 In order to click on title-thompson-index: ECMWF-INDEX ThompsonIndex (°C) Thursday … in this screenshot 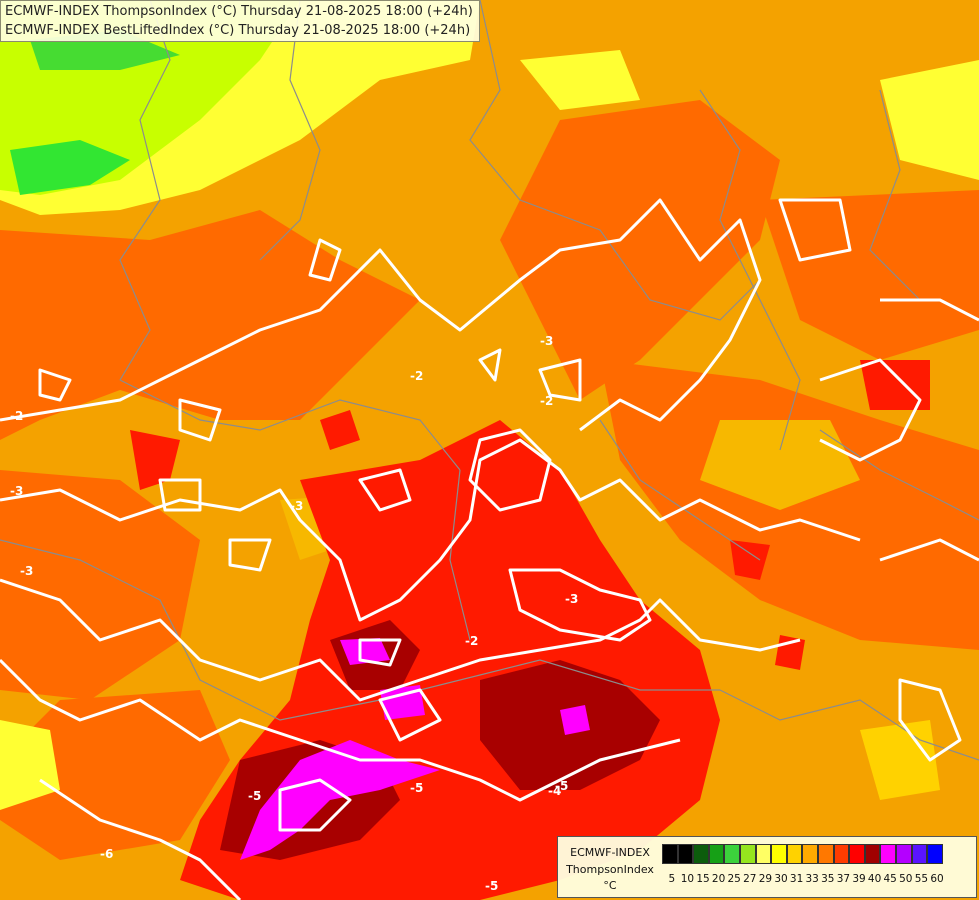, I will do `click(239, 11)`.